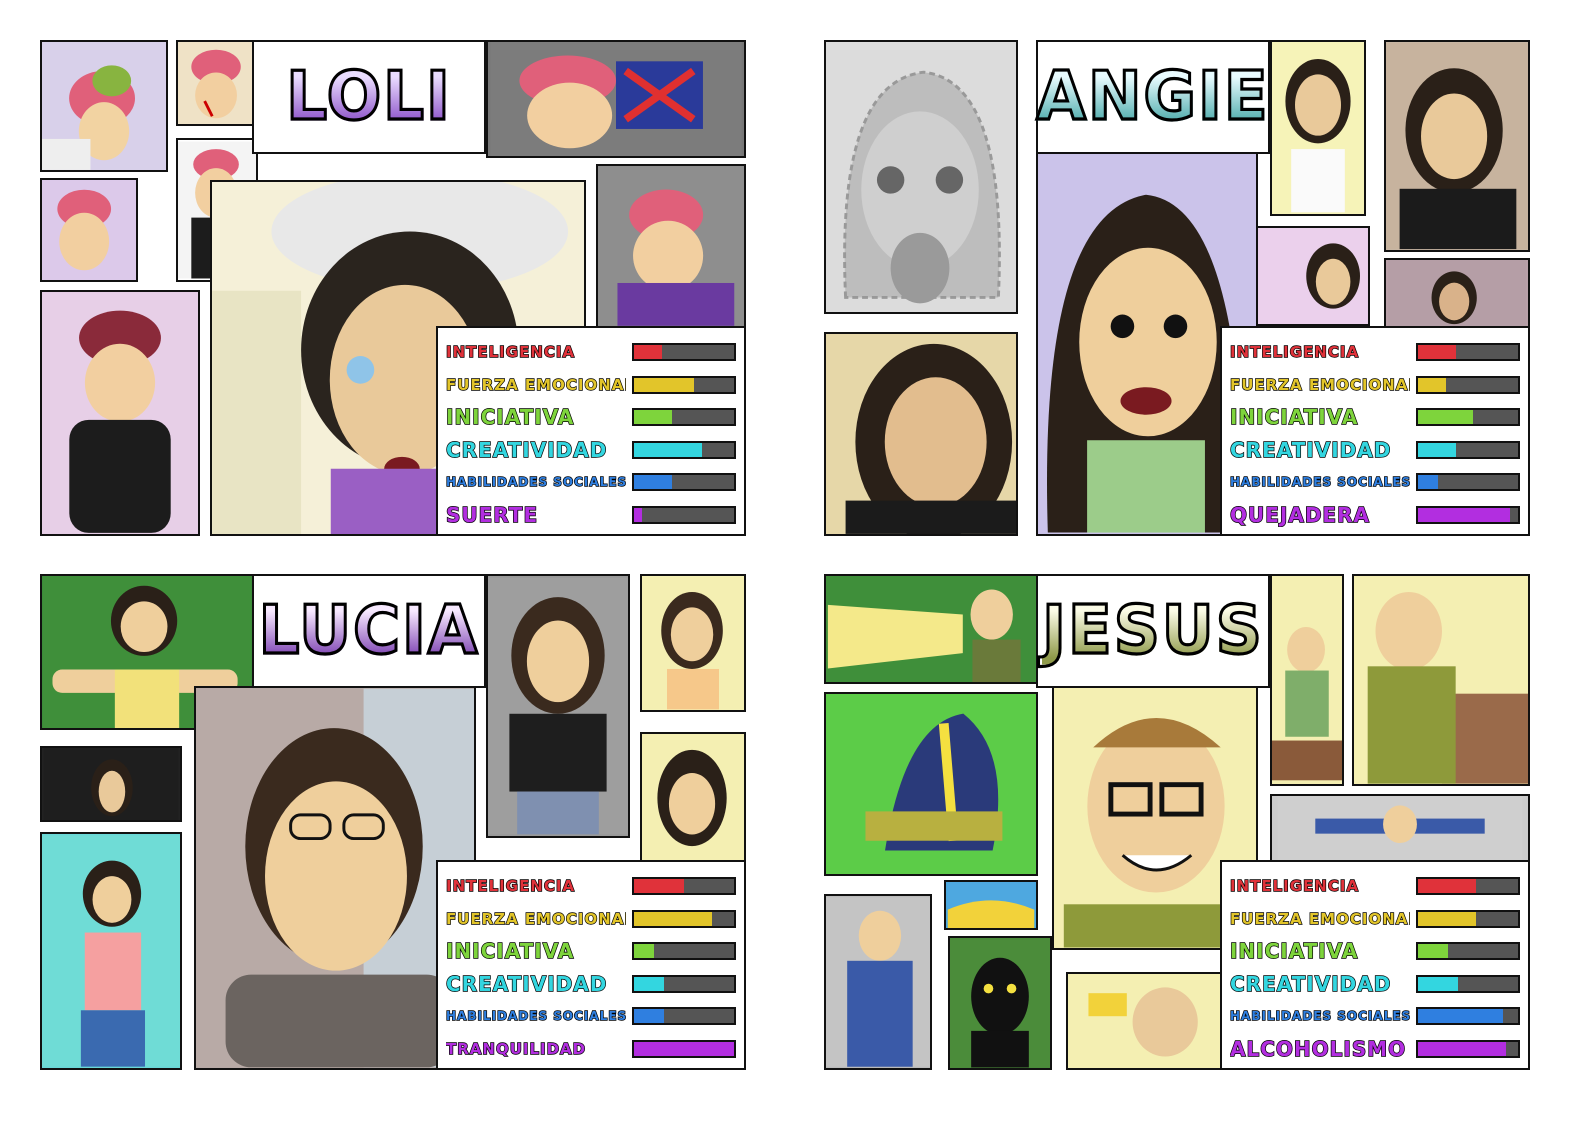 The image size is (1588, 1123). I want to click on character-name: LUCIA, so click(368, 631).